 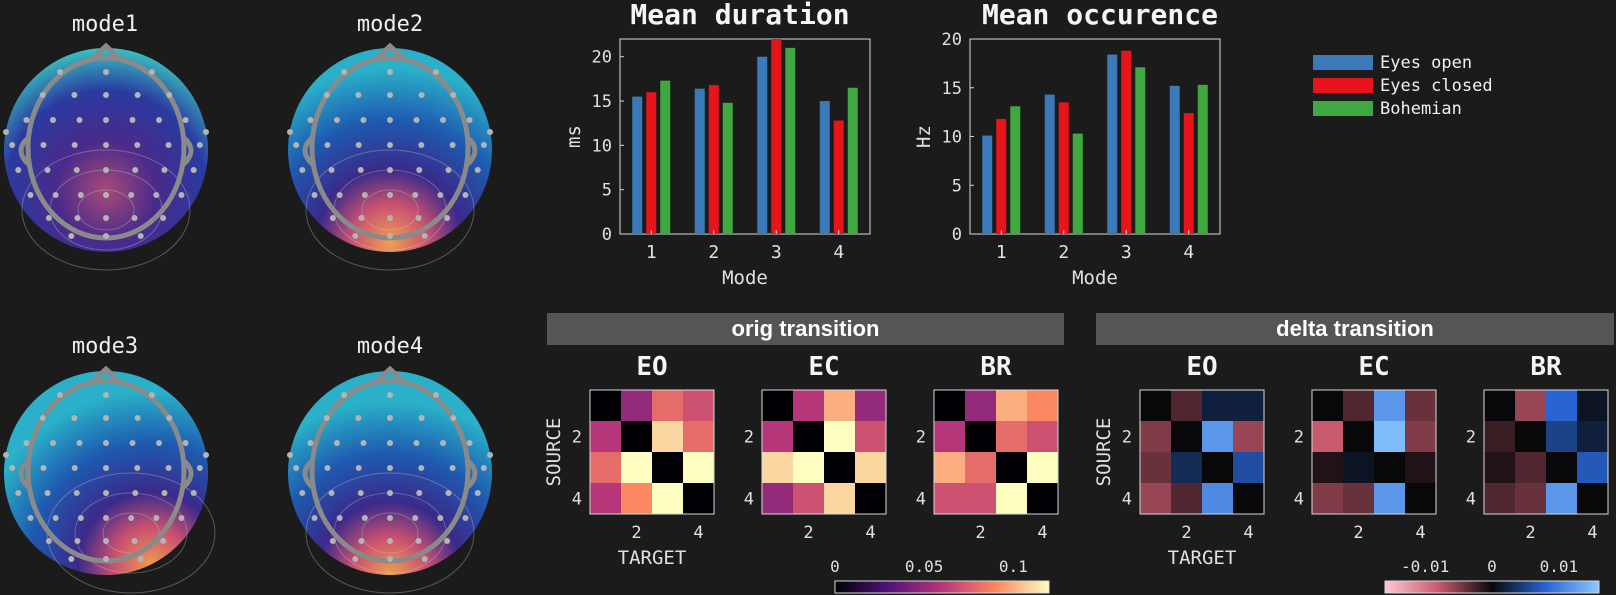 What do you see at coordinates (699, 161) in the screenshot?
I see `bar-eyes-open-mode2` at bounding box center [699, 161].